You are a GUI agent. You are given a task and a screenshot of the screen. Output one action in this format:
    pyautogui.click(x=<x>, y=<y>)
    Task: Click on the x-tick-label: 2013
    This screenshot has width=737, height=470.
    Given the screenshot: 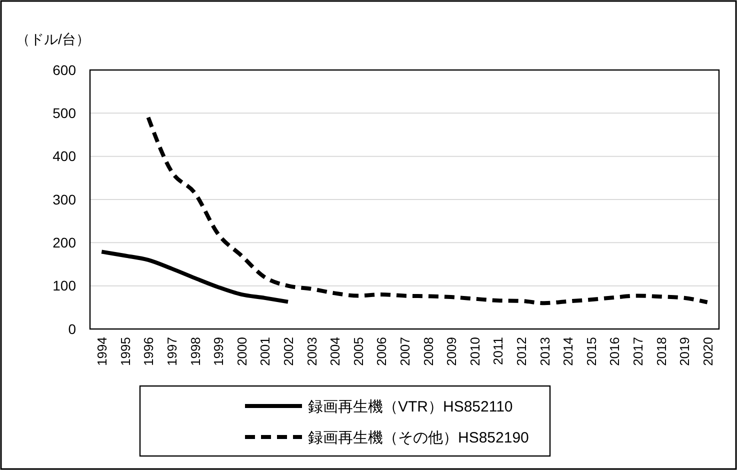 What is the action you would take?
    pyautogui.click(x=544, y=351)
    